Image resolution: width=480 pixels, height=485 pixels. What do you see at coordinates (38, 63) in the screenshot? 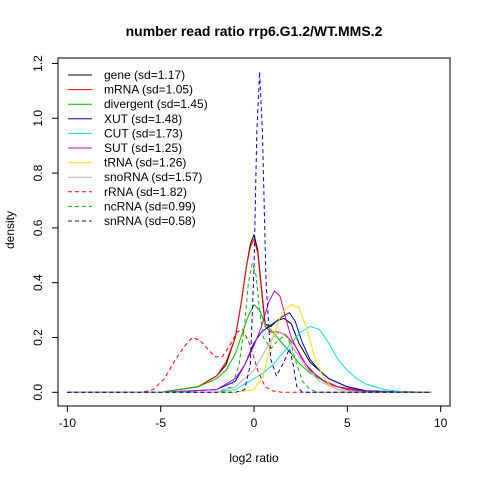
I see `y-tick-label: 1.2` at bounding box center [38, 63].